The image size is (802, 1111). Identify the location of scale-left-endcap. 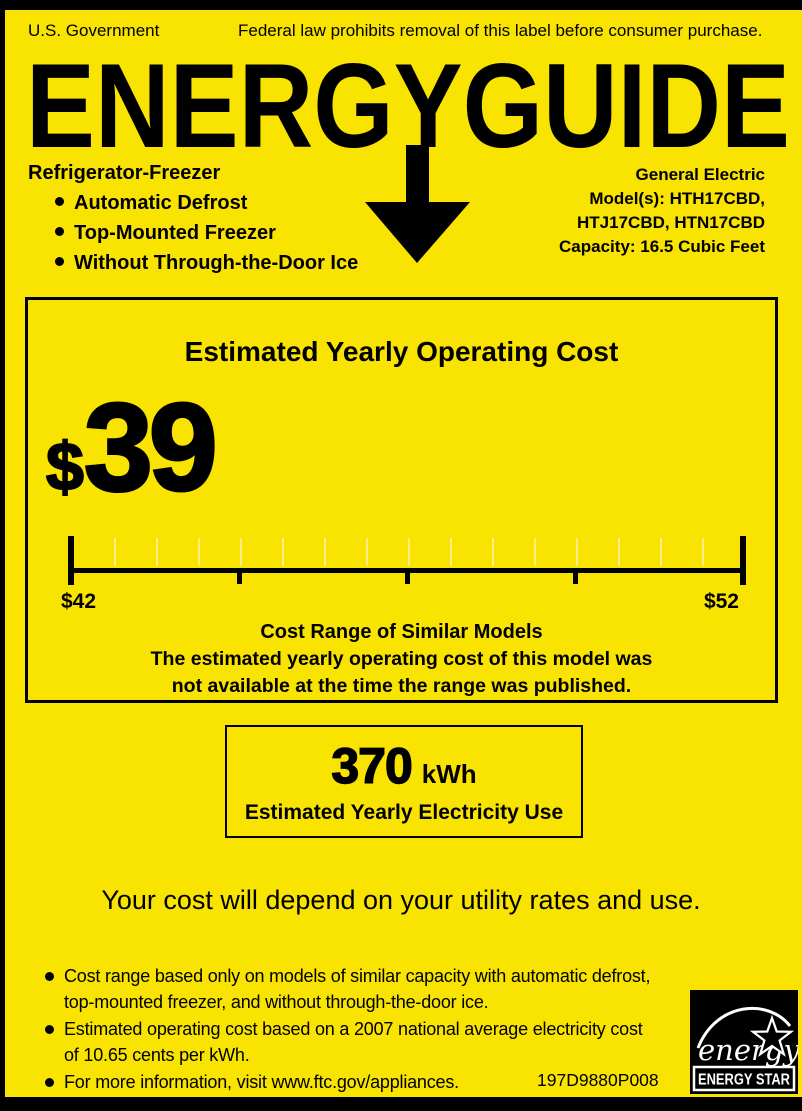
(71, 560).